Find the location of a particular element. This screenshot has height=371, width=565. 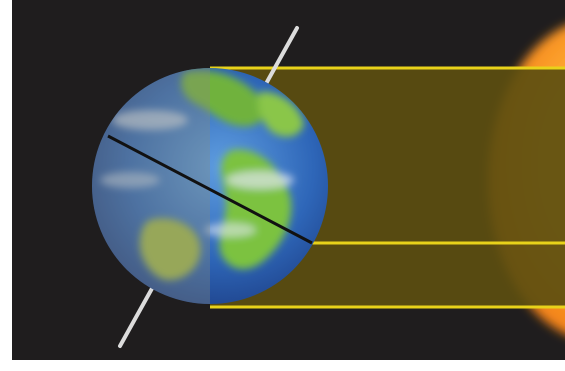

day-night-terminator is located at coordinates (210, 189).